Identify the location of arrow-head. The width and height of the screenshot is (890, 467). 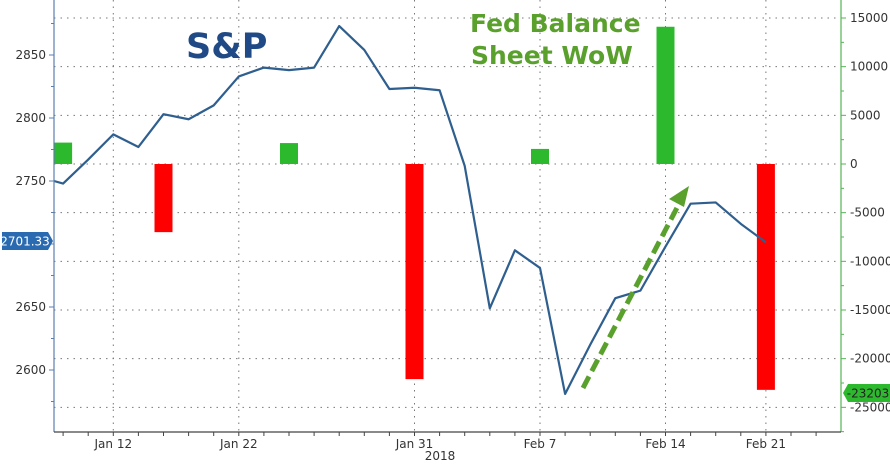
(679, 196).